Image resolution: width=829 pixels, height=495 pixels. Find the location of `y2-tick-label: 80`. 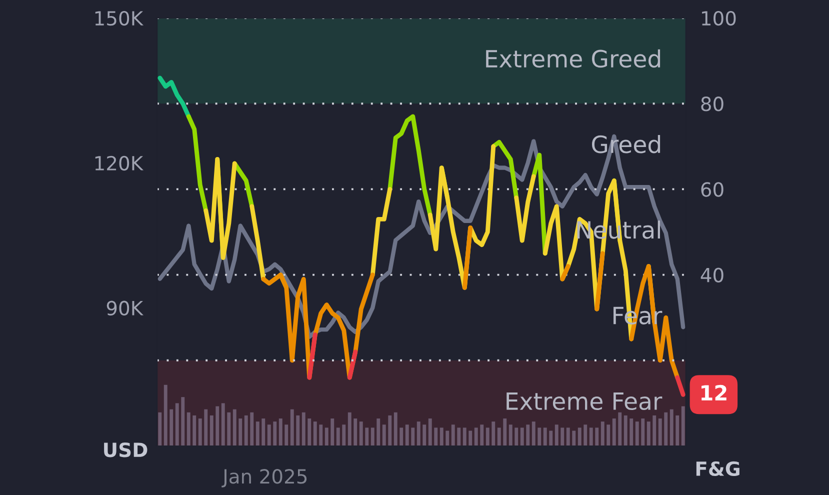

y2-tick-label: 80 is located at coordinates (712, 104).